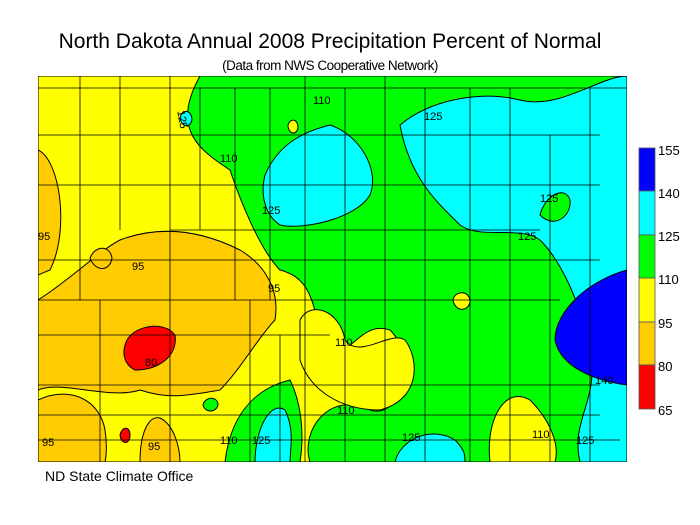 The height and width of the screenshot is (525, 700). Describe the element at coordinates (669, 150) in the screenshot. I see `legend-tick: 155` at that location.